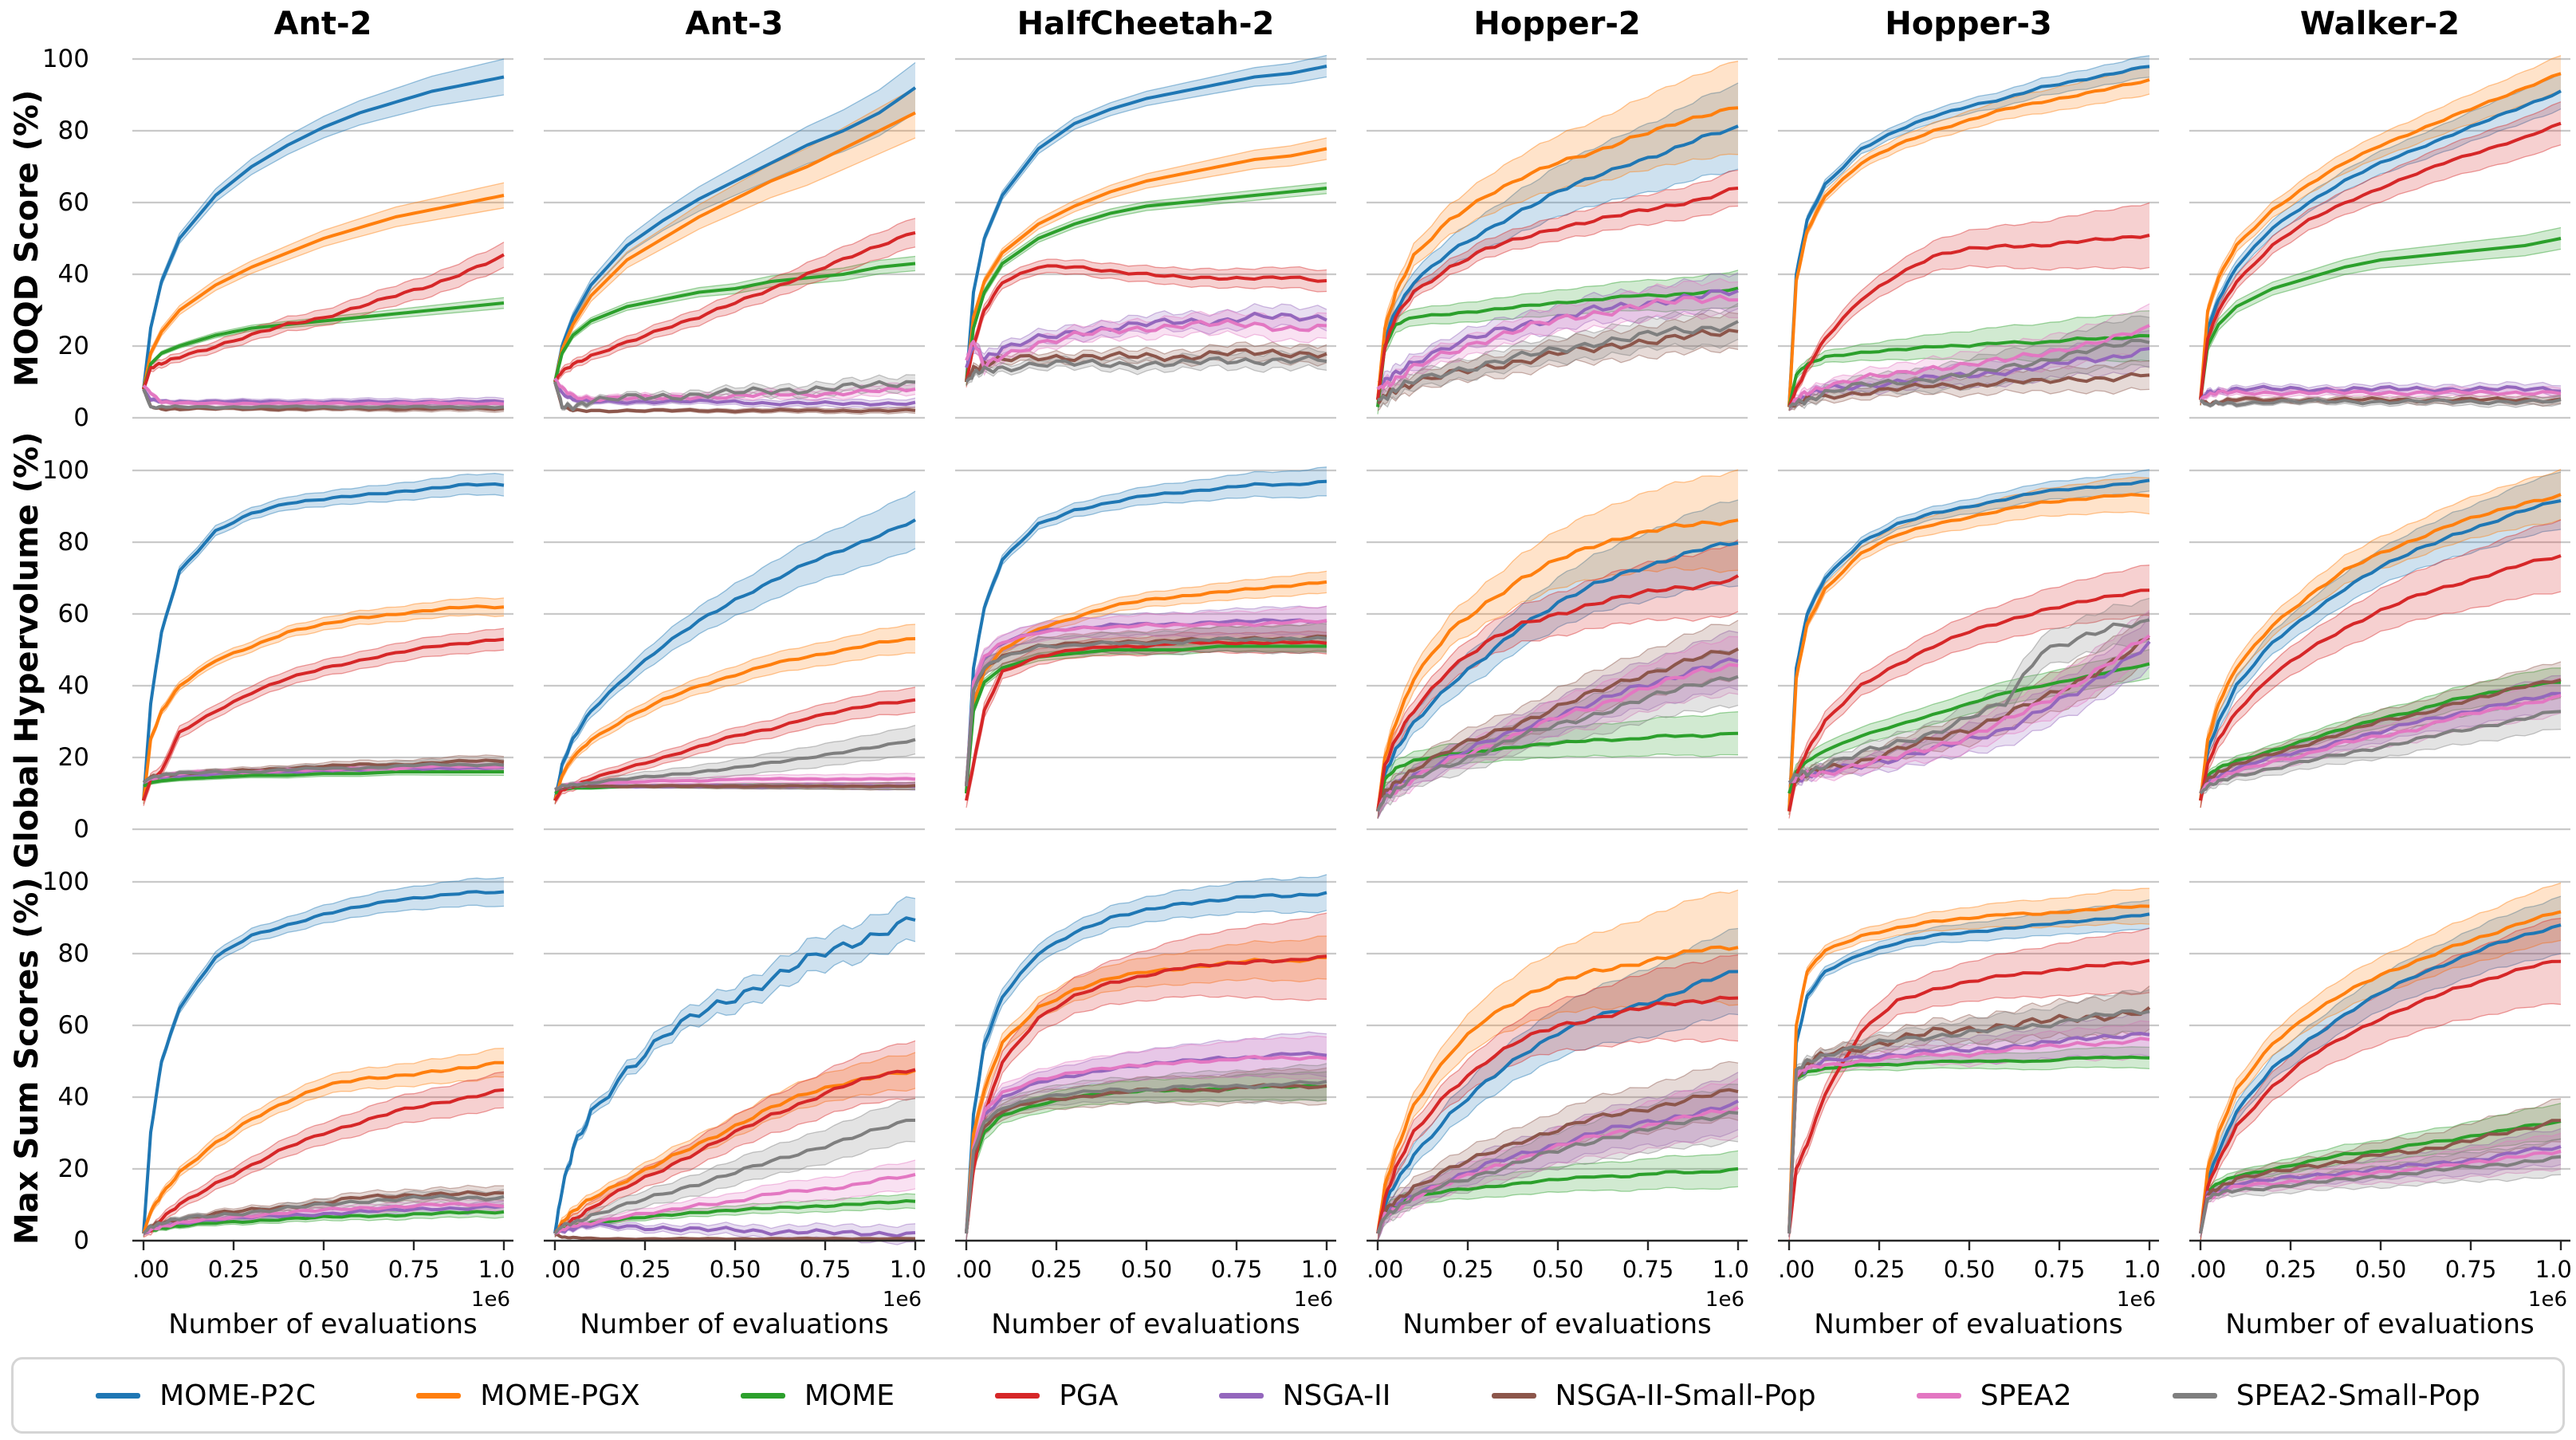 This screenshot has width=2576, height=1440. I want to click on y-tick-label: 100, so click(65, 882).